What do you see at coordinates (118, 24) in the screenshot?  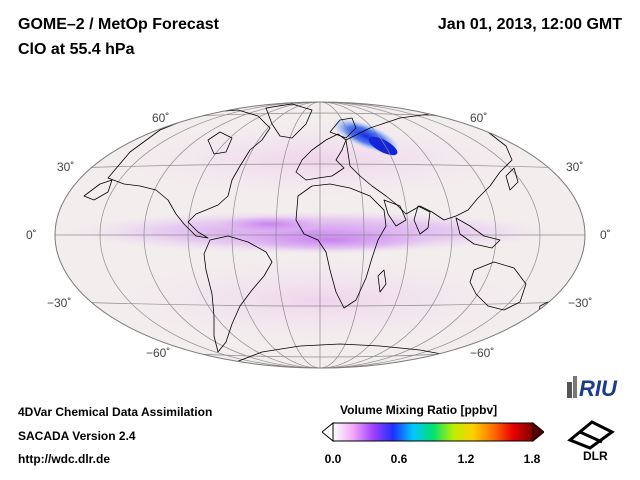 I see `map-title: GOME–2 / MetOp Forecast` at bounding box center [118, 24].